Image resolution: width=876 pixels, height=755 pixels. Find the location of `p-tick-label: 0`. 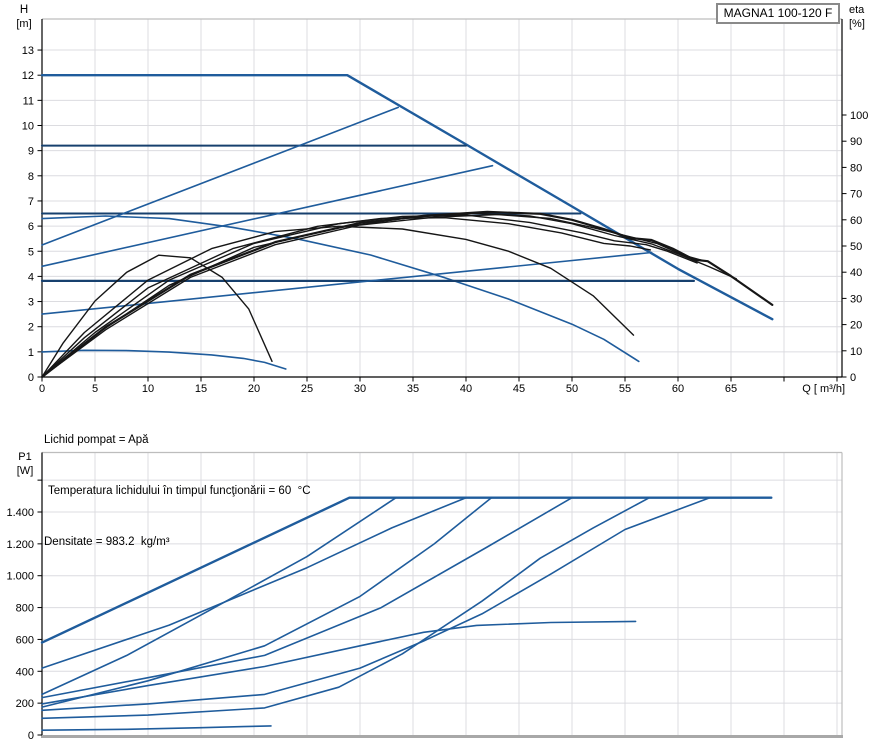

p-tick-label: 0 is located at coordinates (31, 736).